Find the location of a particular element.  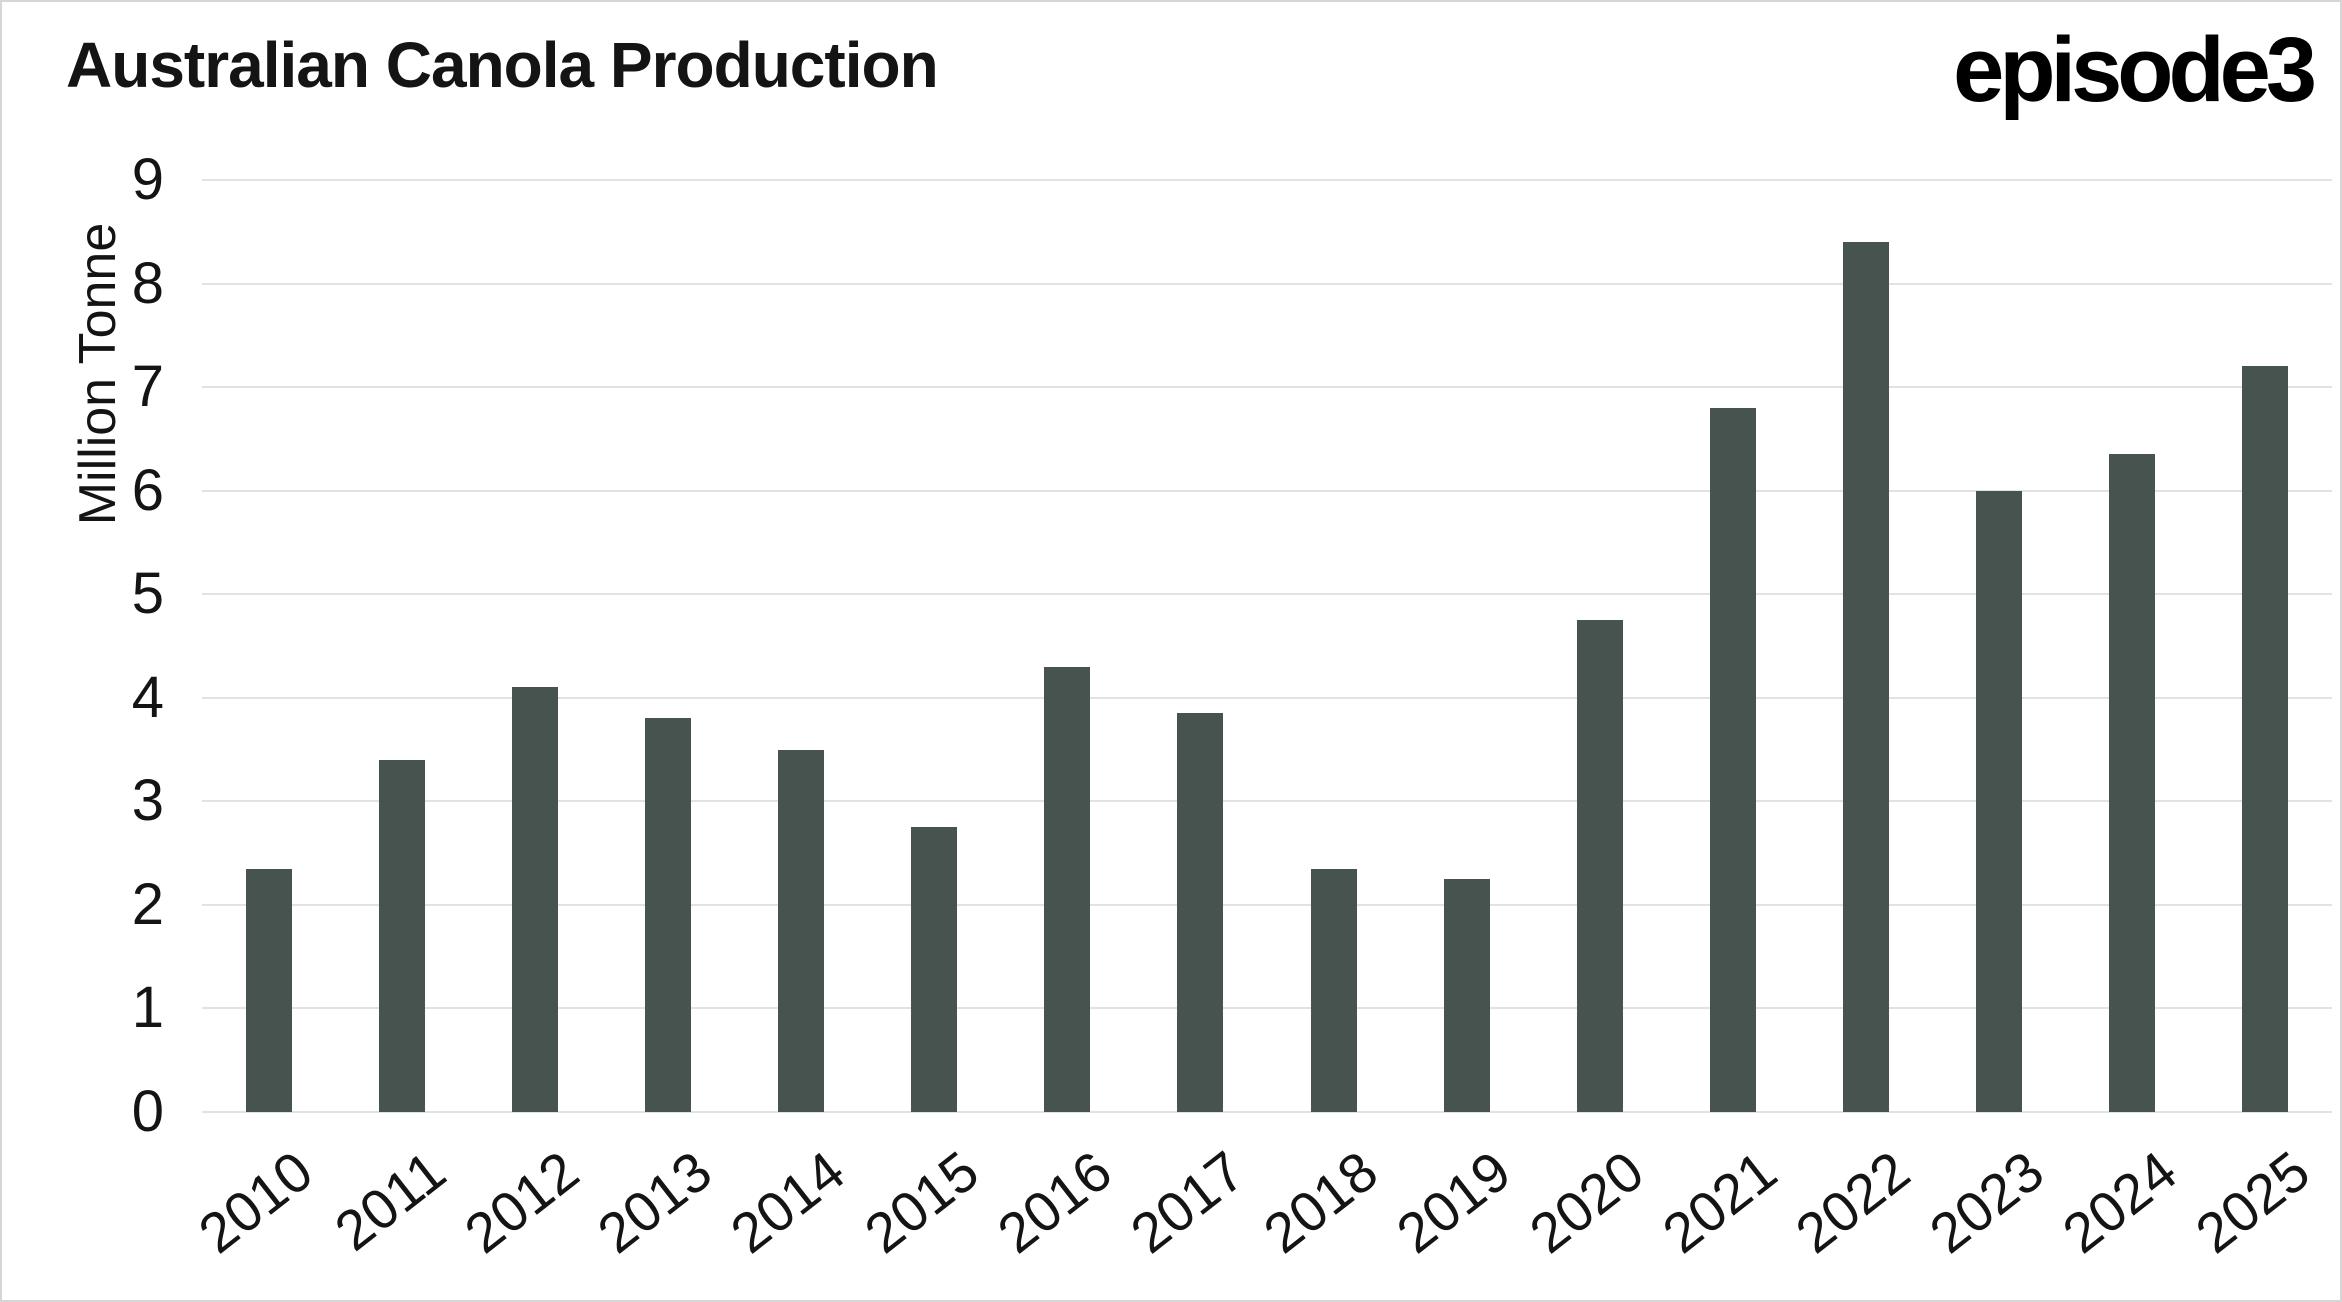

x-axis-tick-text: 2022 is located at coordinates (1853, 1202).